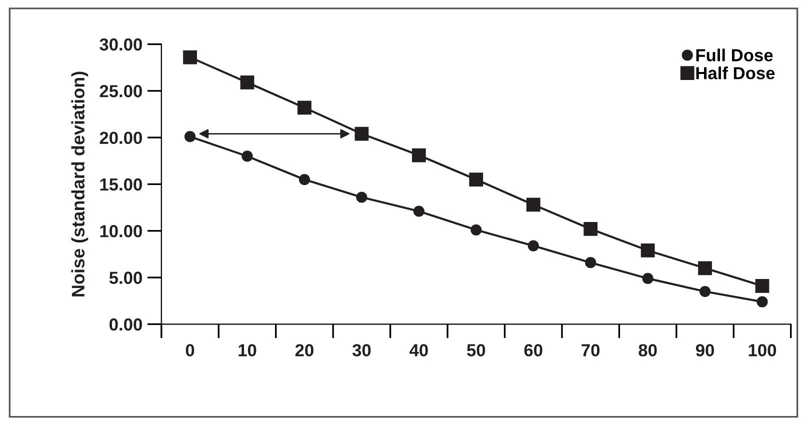  I want to click on y-tick-label: 20.00, so click(121, 138).